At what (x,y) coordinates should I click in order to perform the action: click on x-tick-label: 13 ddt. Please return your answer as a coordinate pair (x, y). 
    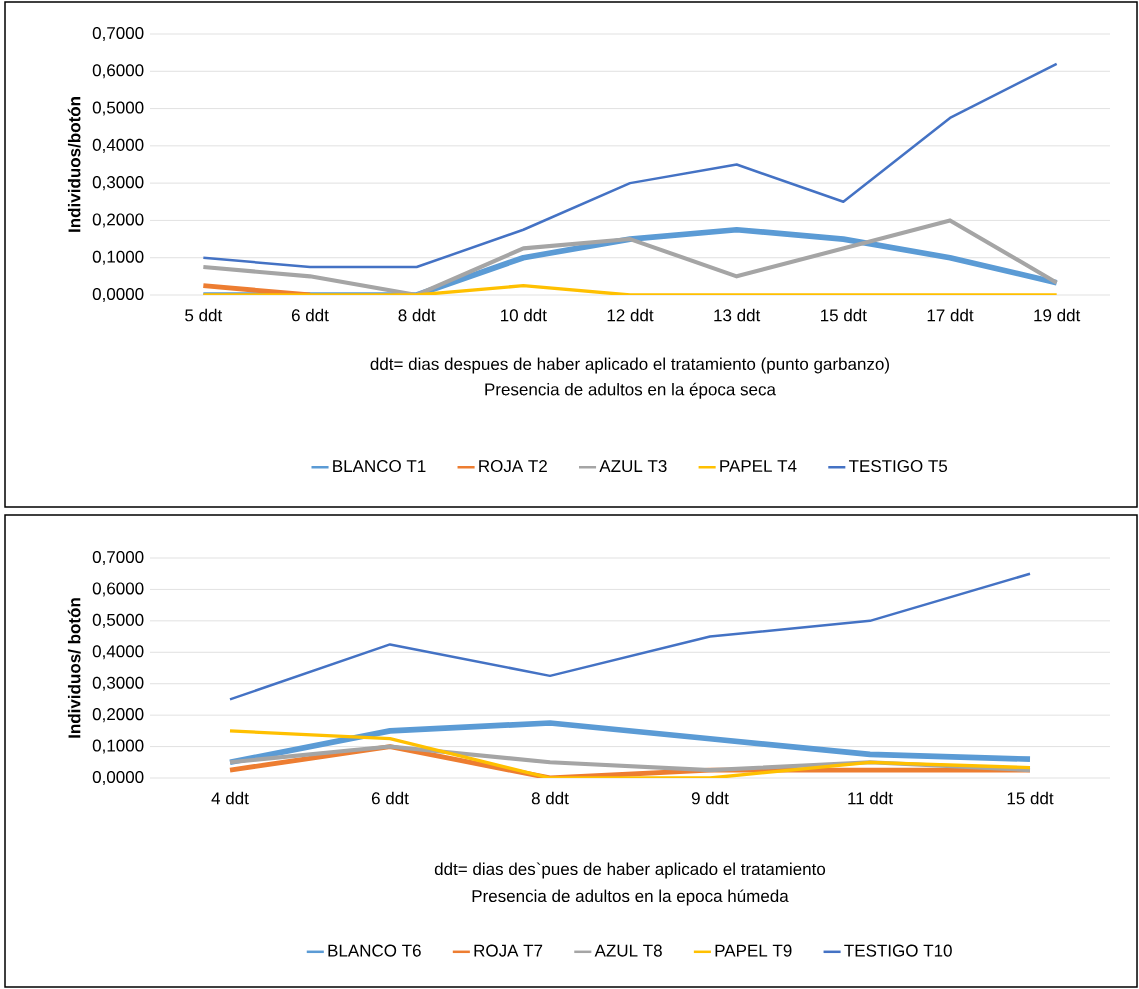
    Looking at the image, I should click on (737, 315).